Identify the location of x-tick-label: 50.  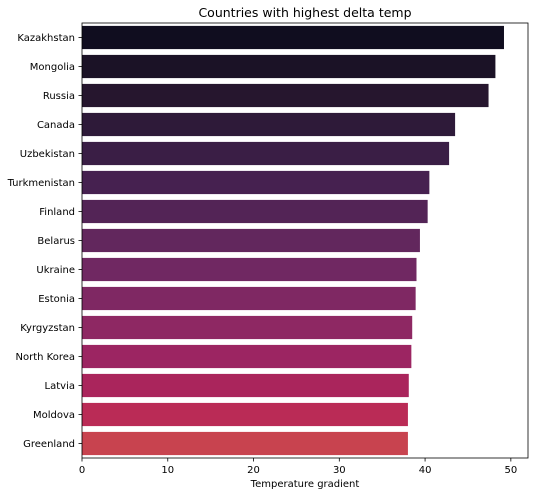
(510, 470).